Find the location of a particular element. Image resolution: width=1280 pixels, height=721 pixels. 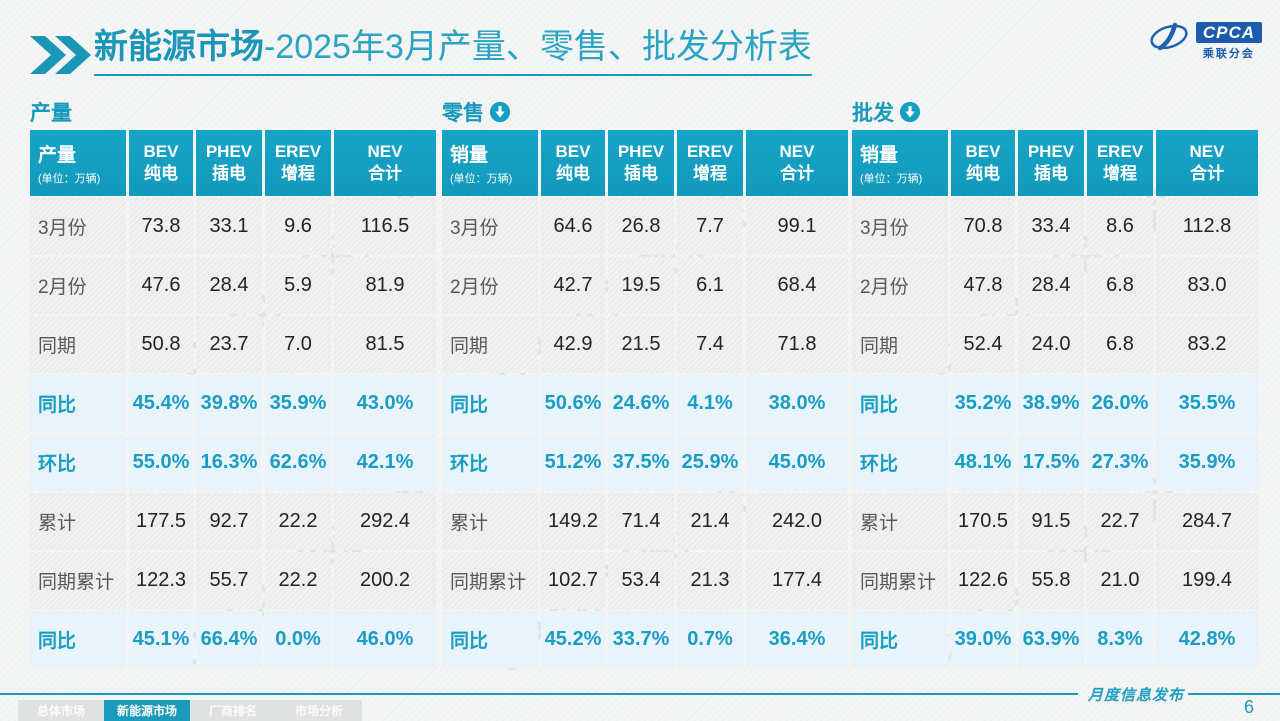

cell-value: 43.0% is located at coordinates (385, 403).